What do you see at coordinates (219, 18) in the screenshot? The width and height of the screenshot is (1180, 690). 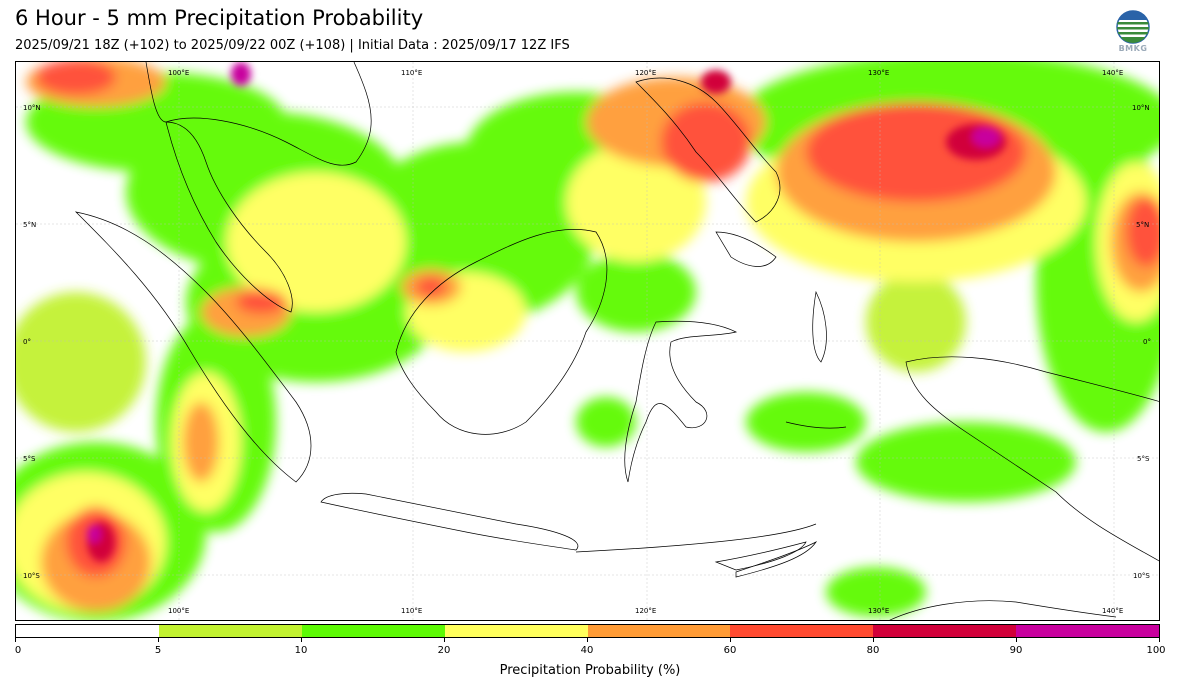 I see `map-title: 6 Hour - 5 mm Precipitation Probability` at bounding box center [219, 18].